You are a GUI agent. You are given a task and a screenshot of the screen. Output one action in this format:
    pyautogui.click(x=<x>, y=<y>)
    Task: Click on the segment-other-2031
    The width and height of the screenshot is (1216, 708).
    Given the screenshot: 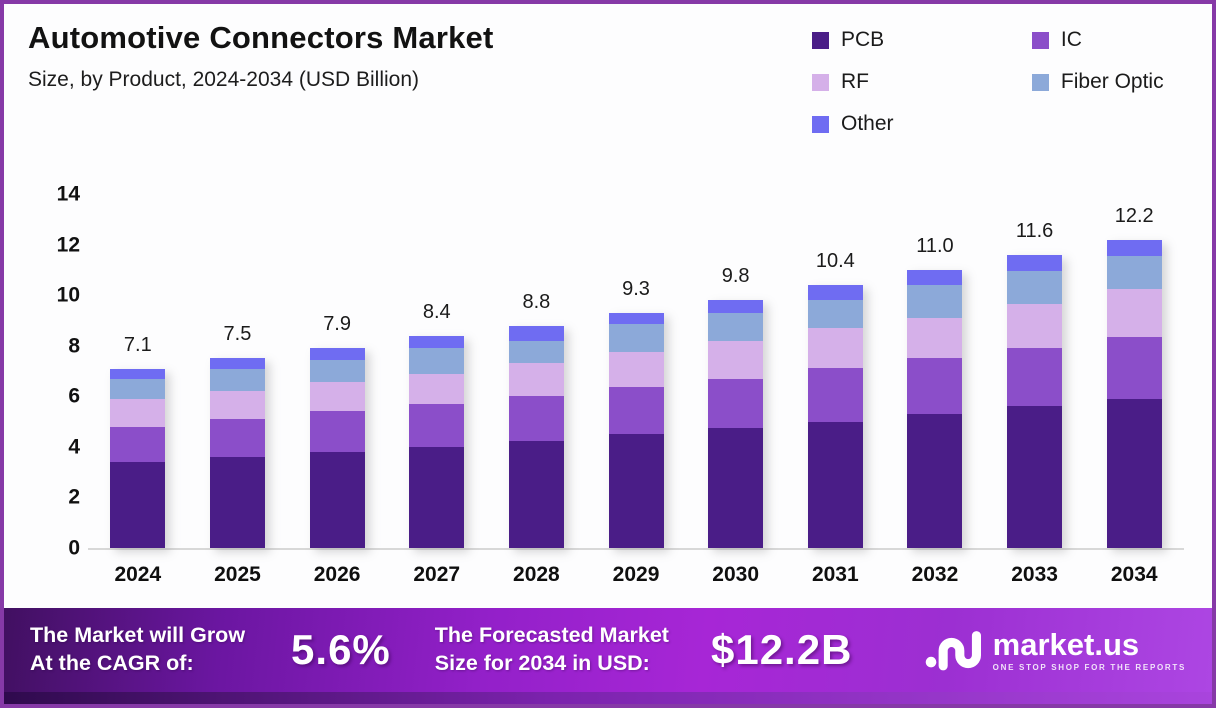 What is the action you would take?
    pyautogui.click(x=835, y=293)
    